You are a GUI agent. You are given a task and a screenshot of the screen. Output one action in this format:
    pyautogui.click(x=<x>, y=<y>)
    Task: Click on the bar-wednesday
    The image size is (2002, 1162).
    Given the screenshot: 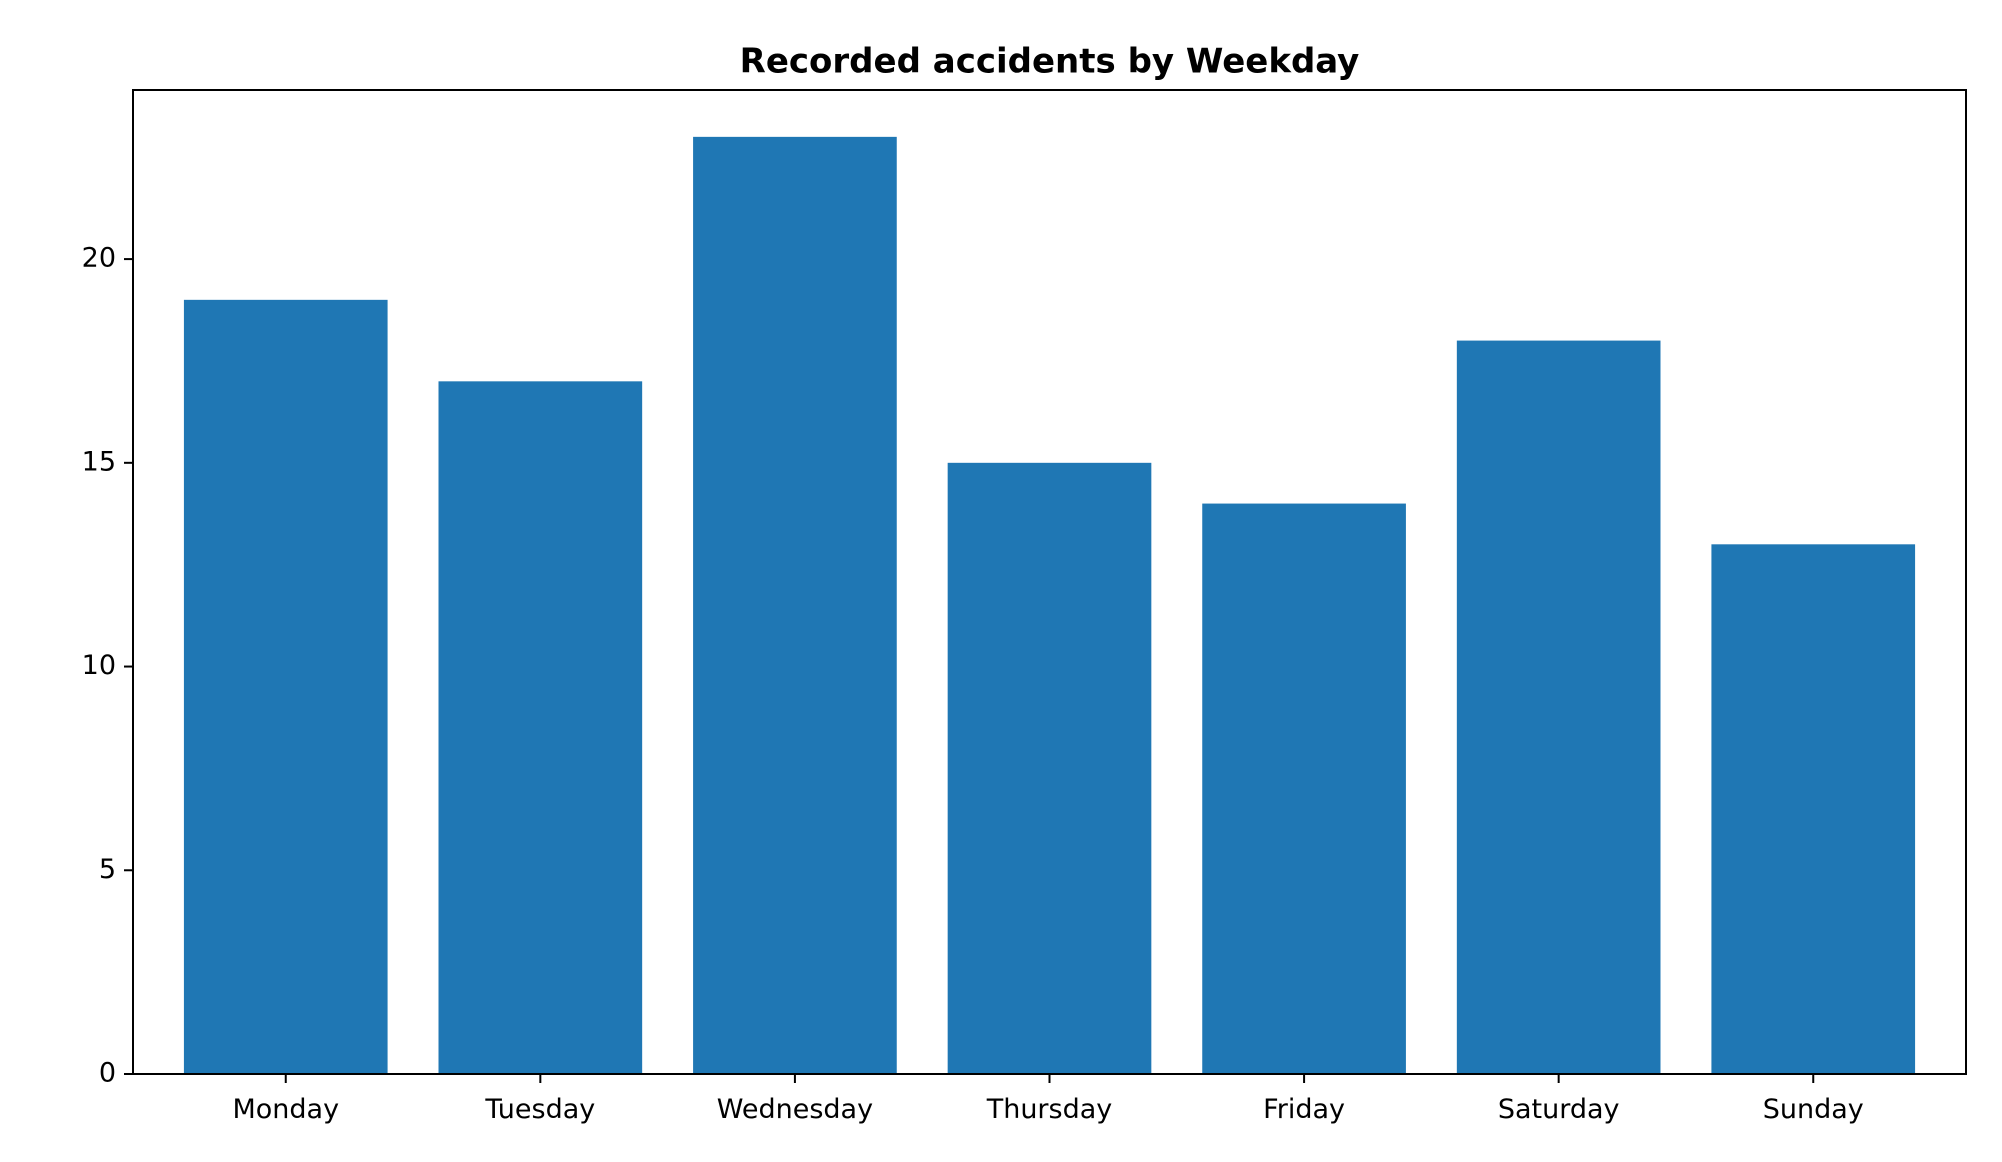 What is the action you would take?
    pyautogui.click(x=795, y=605)
    